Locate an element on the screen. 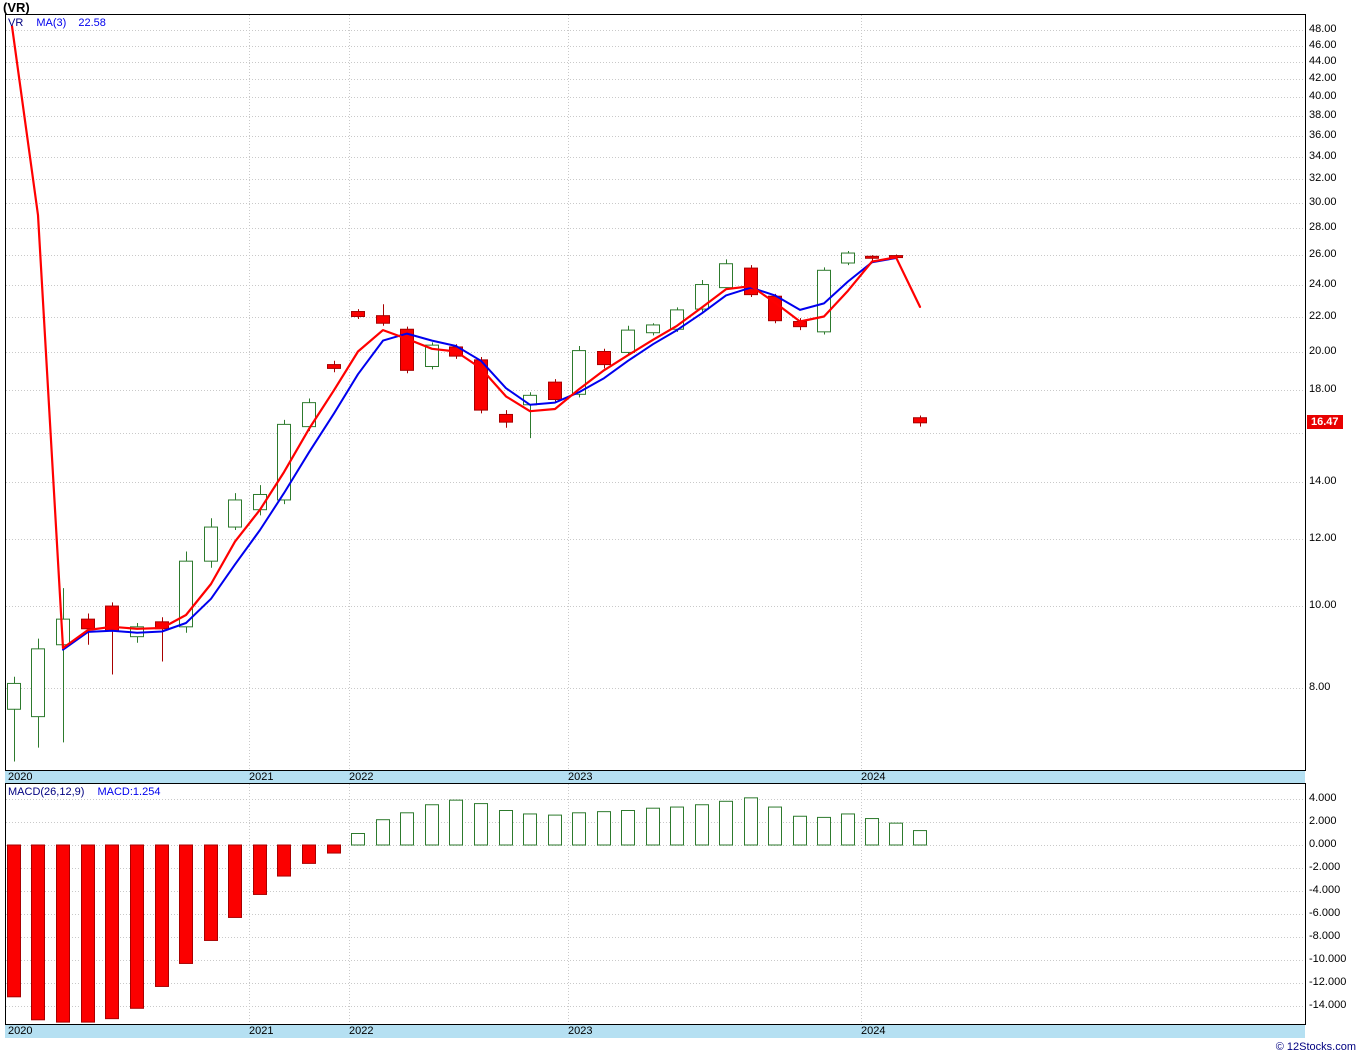  price-tick-label: 42.00 is located at coordinates (1323, 78).